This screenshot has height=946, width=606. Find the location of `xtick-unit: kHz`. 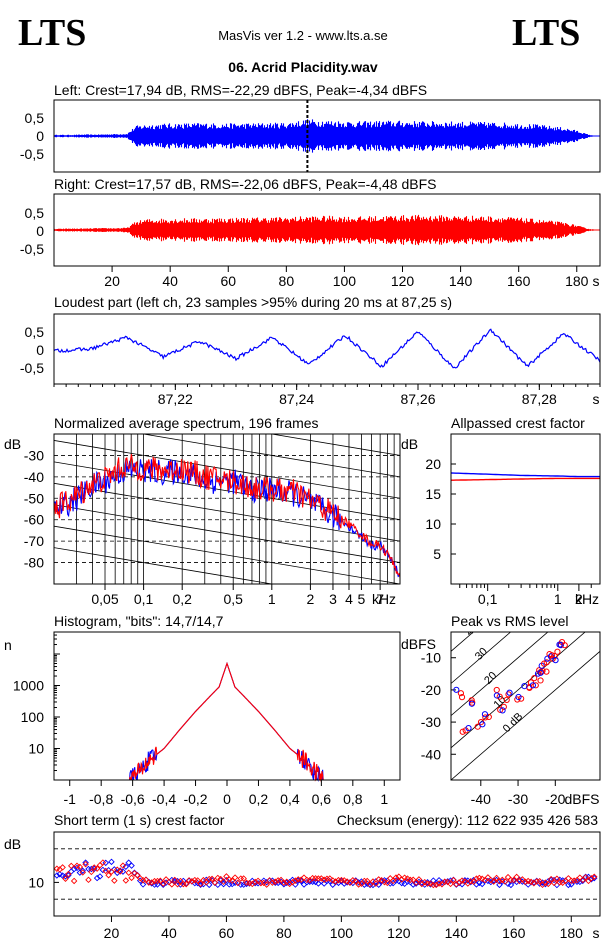

xtick-unit: kHz is located at coordinates (384, 599).